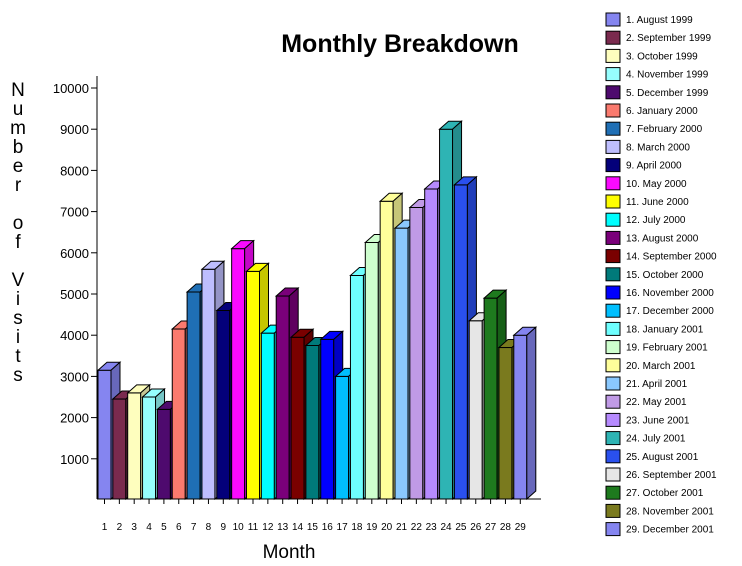 This screenshot has width=742, height=566. What do you see at coordinates (665, 275) in the screenshot?
I see `legend-label: 15. October 2000` at bounding box center [665, 275].